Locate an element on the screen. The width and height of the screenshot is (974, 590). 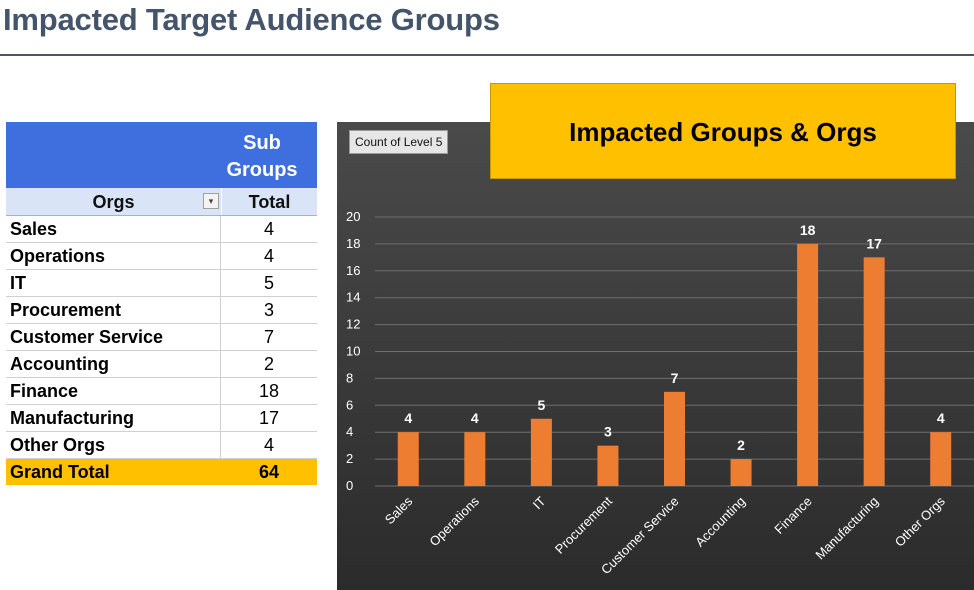
row-org-label: Finance is located at coordinates (113, 391).